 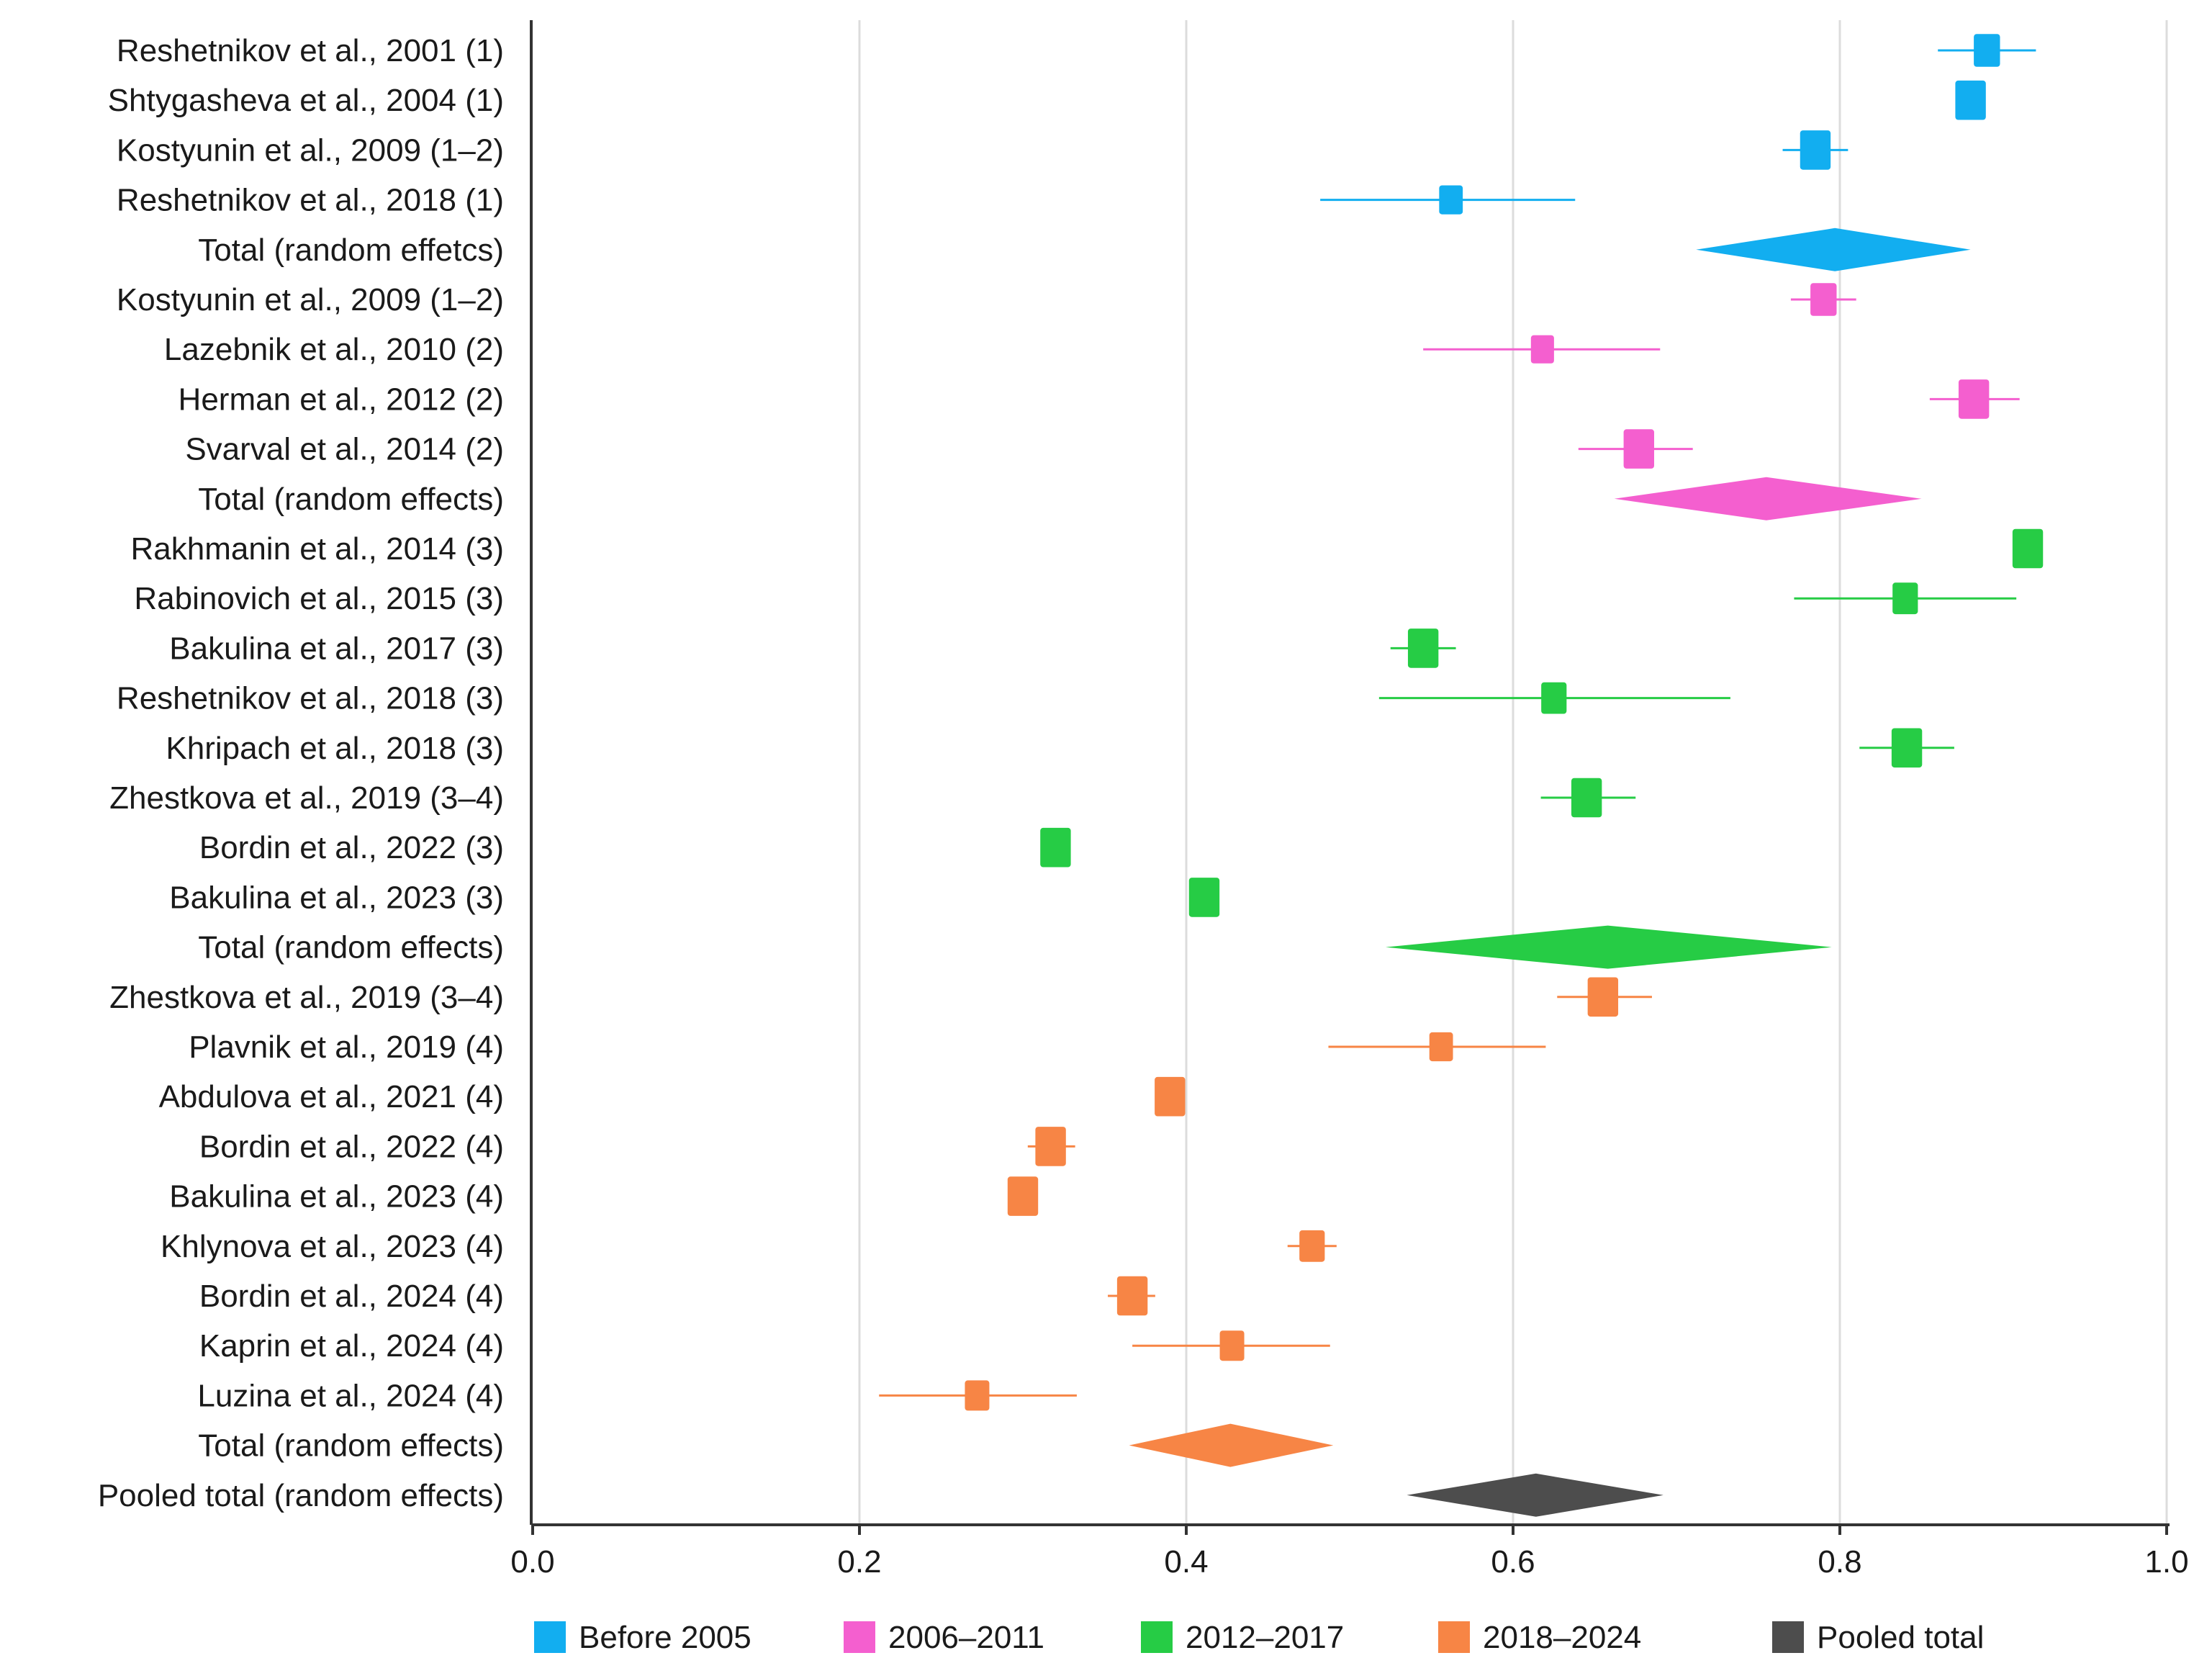 What do you see at coordinates (351, 1346) in the screenshot?
I see `row-label-26: Kaprin et al., 2024 (4)` at bounding box center [351, 1346].